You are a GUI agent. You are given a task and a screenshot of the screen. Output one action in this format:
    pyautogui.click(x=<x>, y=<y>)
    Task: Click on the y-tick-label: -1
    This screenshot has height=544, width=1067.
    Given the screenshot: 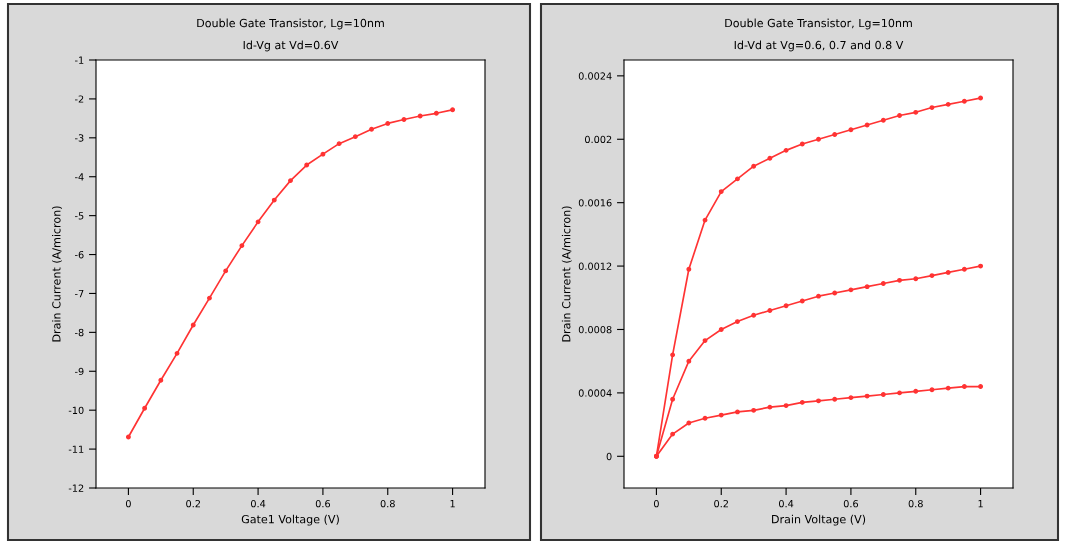 What is the action you would take?
    pyautogui.click(x=79, y=60)
    